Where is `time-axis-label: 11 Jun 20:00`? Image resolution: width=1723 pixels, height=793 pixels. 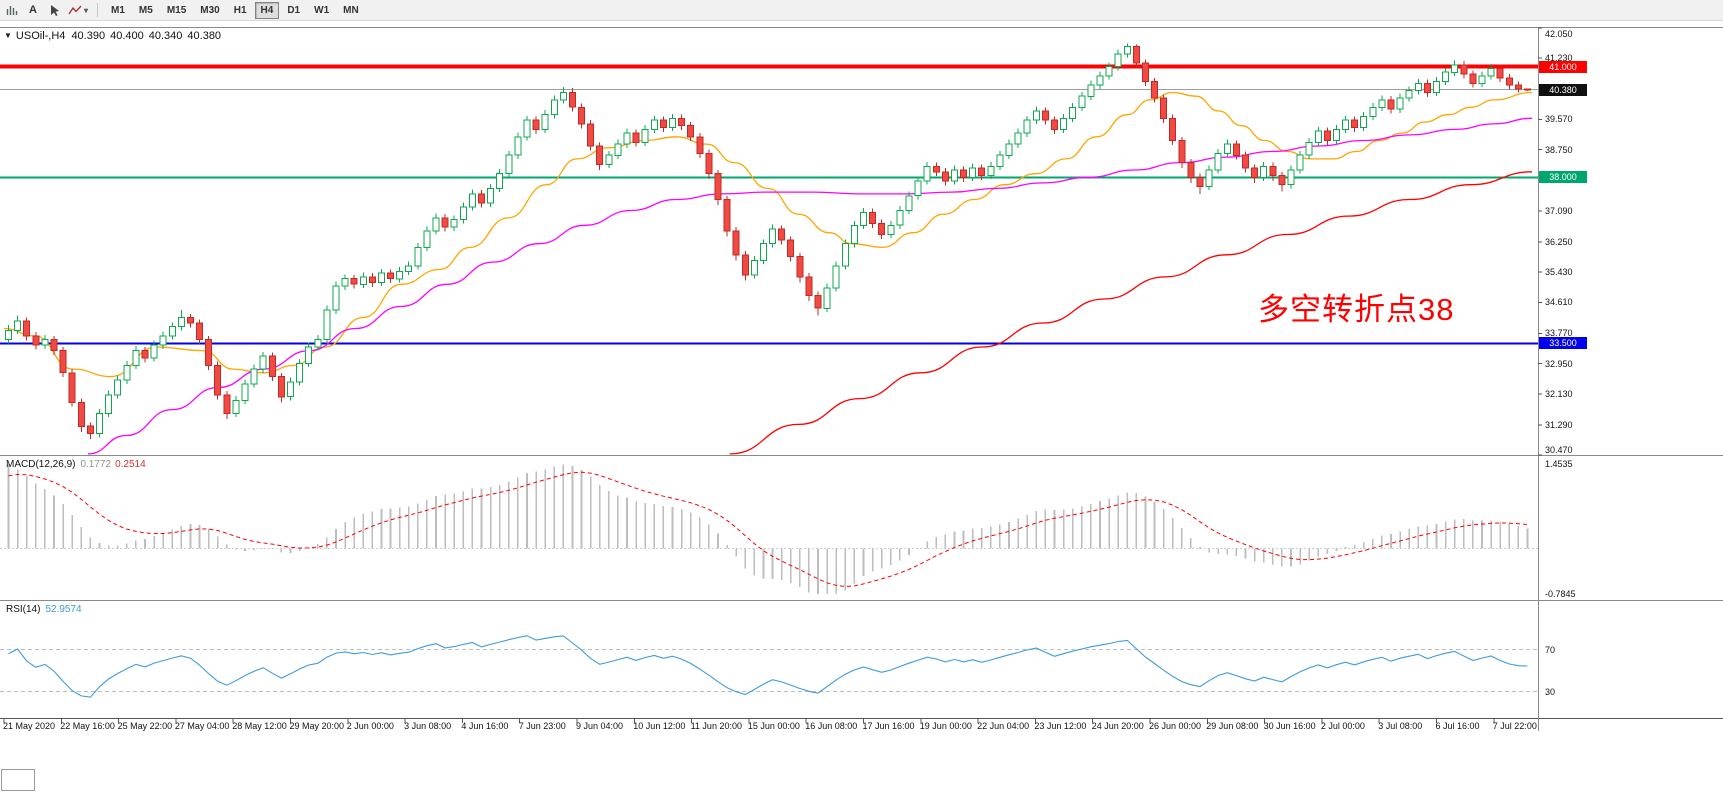 time-axis-label: 11 Jun 20:00 is located at coordinates (716, 726).